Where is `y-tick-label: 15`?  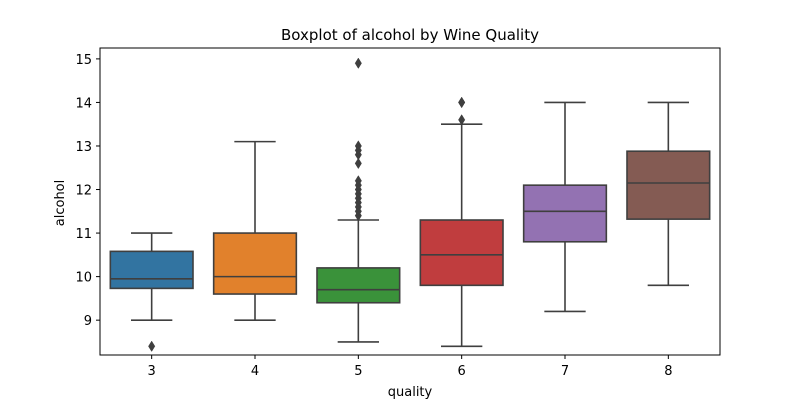
y-tick-label: 15 is located at coordinates (83, 60).